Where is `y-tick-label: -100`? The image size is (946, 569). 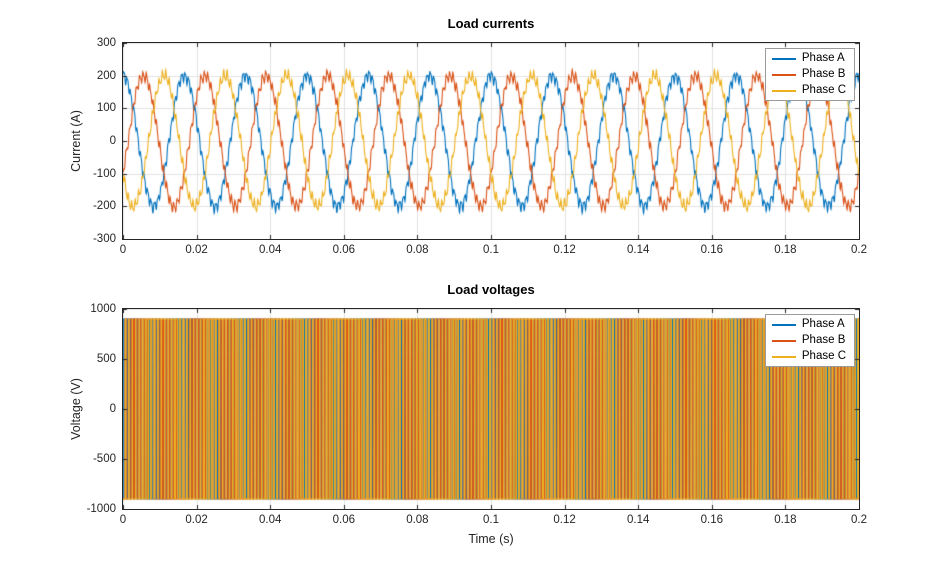 y-tick-label: -100 is located at coordinates (104, 173).